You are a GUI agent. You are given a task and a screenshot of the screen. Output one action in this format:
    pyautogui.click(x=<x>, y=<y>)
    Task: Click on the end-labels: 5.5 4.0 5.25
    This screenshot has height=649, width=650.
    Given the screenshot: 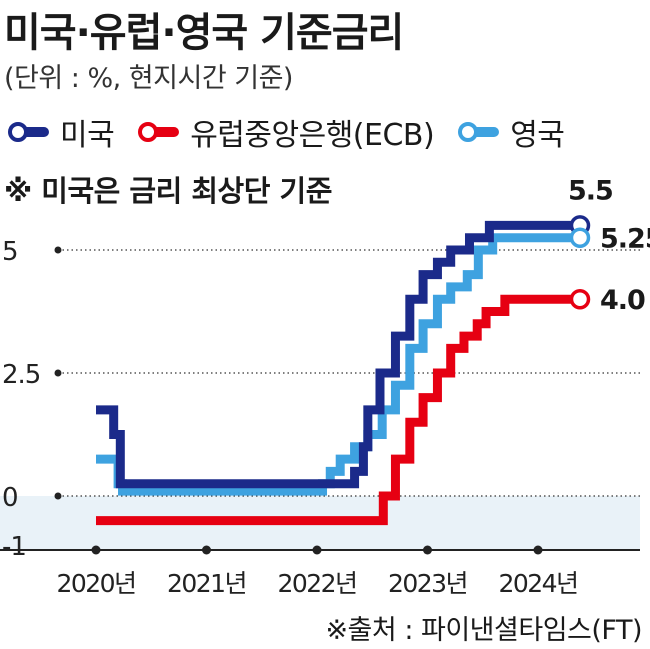 What is the action you would take?
    pyautogui.click(x=609, y=245)
    